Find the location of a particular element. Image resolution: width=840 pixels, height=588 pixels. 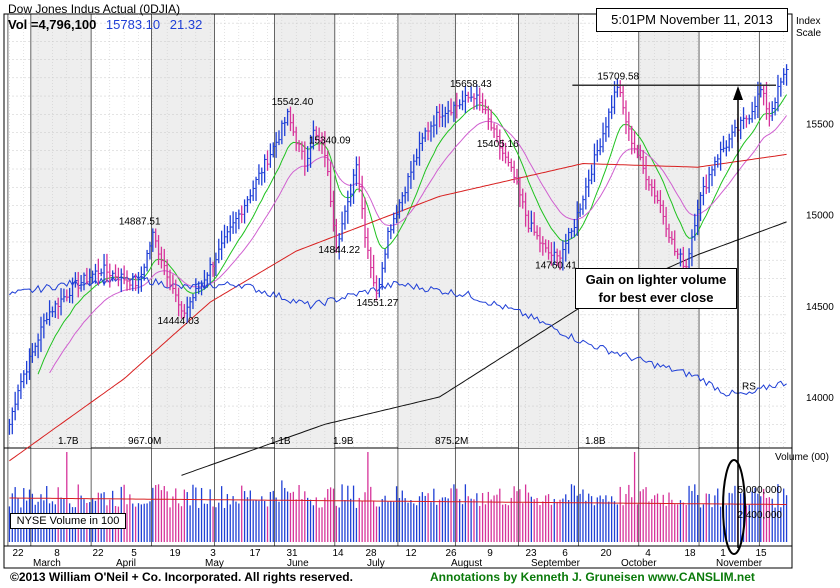

volume-label: 1.1B is located at coordinates (280, 441).